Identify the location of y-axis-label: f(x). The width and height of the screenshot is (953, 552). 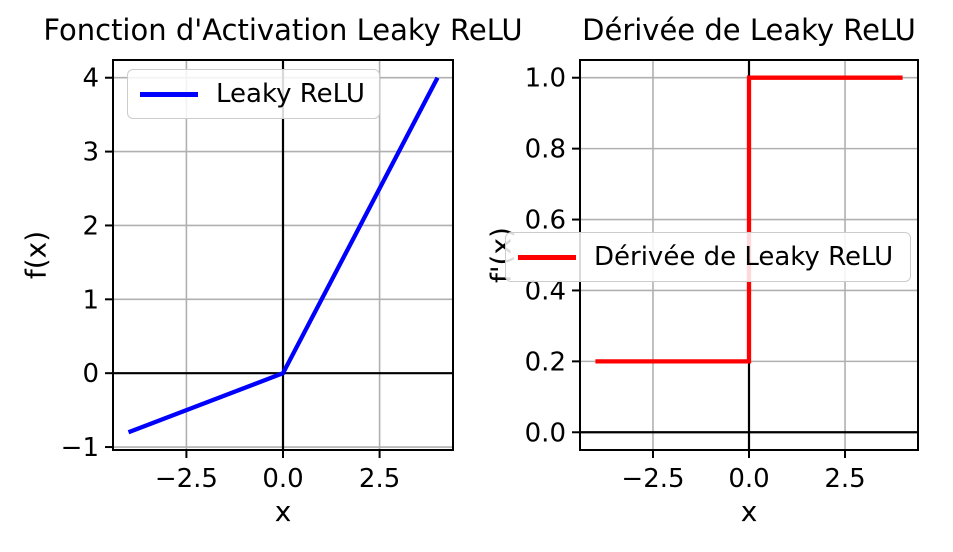
(36, 255).